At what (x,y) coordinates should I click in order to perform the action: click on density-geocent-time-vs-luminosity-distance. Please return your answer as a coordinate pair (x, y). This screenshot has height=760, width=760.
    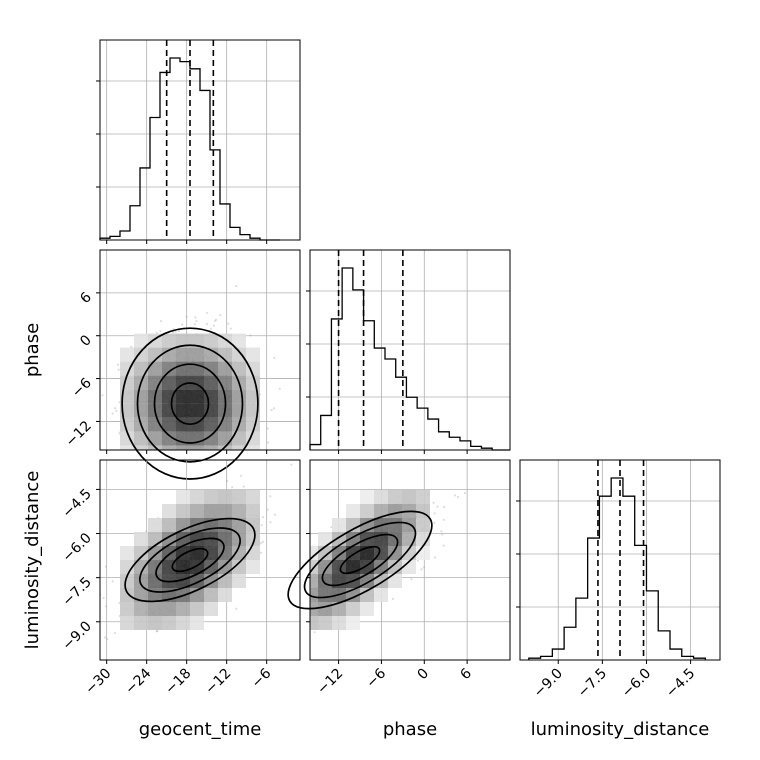
    Looking at the image, I should click on (190, 560).